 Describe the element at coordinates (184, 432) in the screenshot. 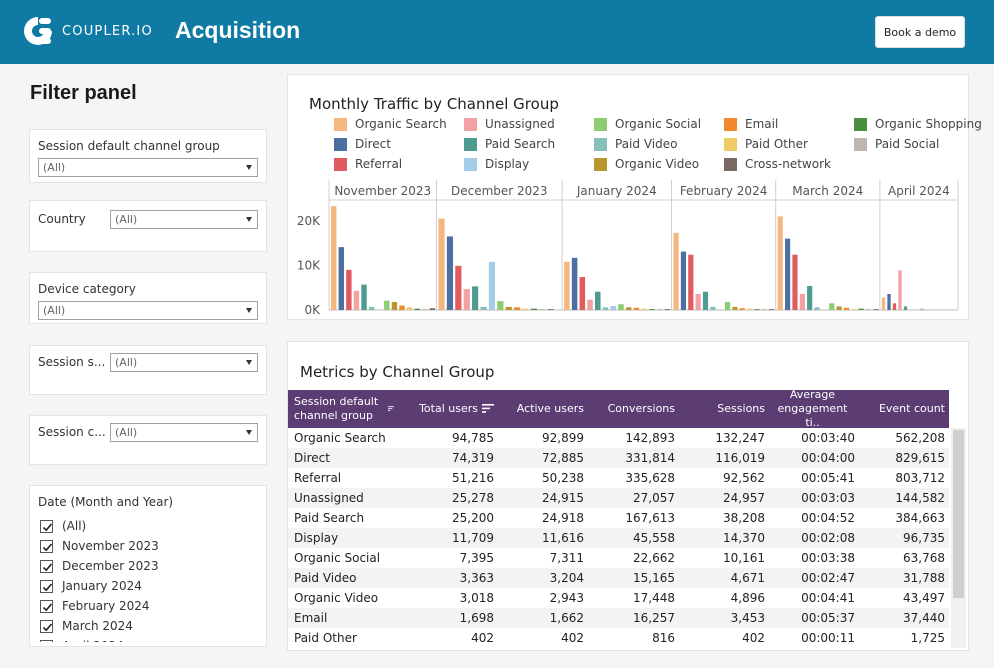

I see `session-campaign-select: (All)` at that location.